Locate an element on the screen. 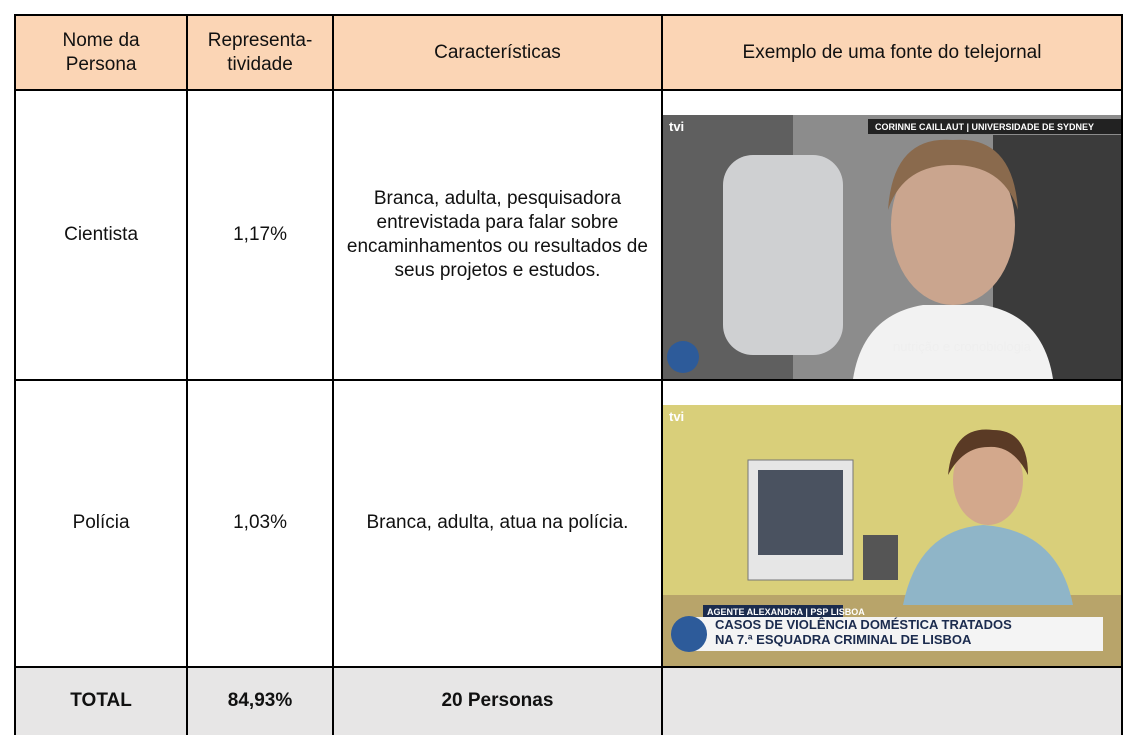 The width and height of the screenshot is (1123, 735). empty-cell is located at coordinates (891, 700).